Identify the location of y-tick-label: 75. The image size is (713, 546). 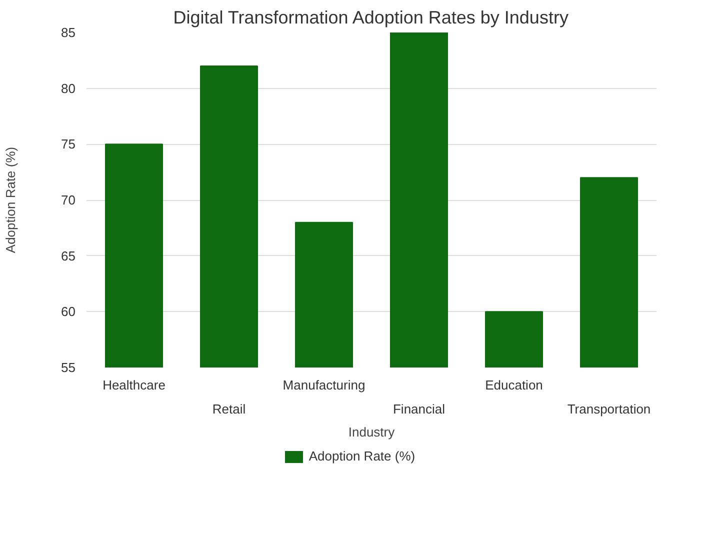
(68, 144).